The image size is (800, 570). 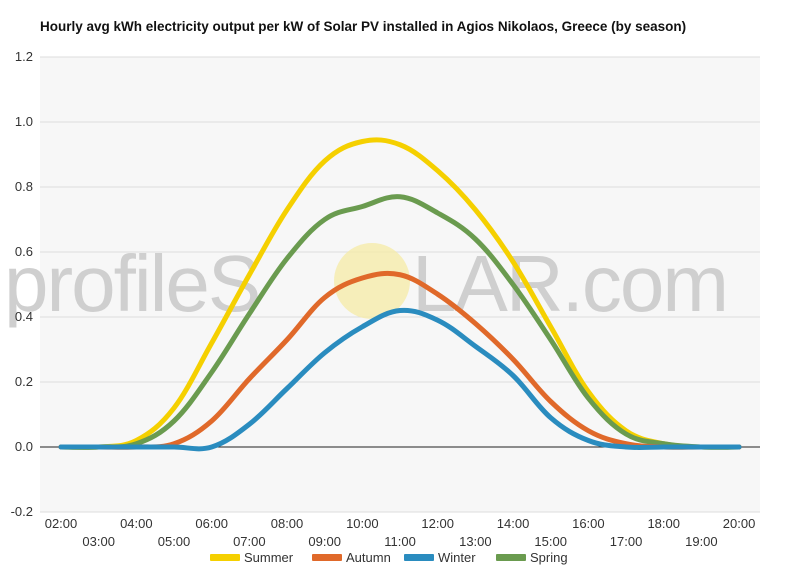 I want to click on x-tick-label: 20:00, so click(x=739, y=523).